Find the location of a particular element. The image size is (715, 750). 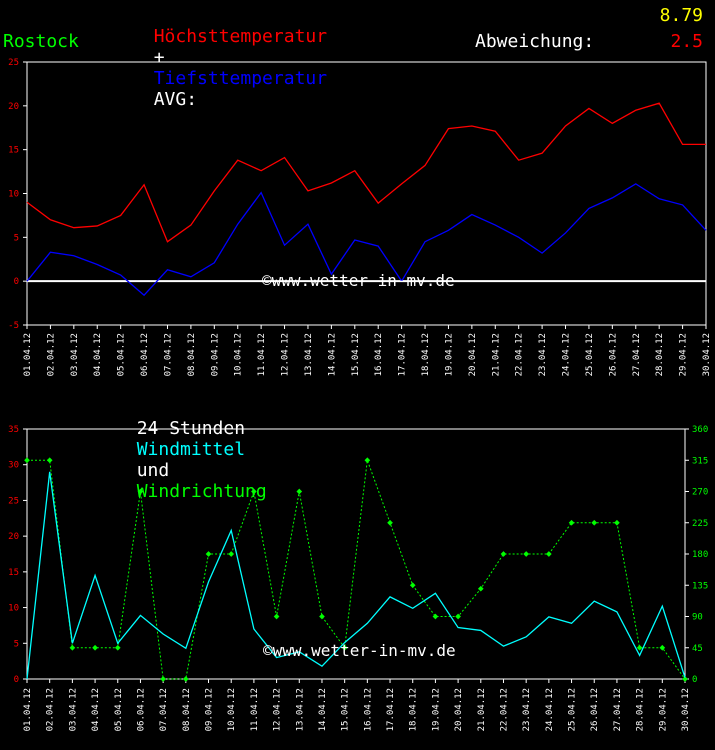

y-tick-label: 30 is located at coordinates (13, 466).